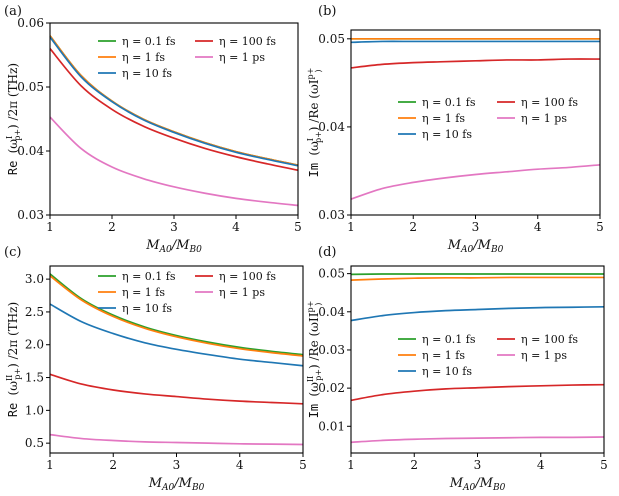 Image resolution: width=619 pixels, height=496 pixels. What do you see at coordinates (12, 252) in the screenshot?
I see `panel-label: (c)` at bounding box center [12, 252].